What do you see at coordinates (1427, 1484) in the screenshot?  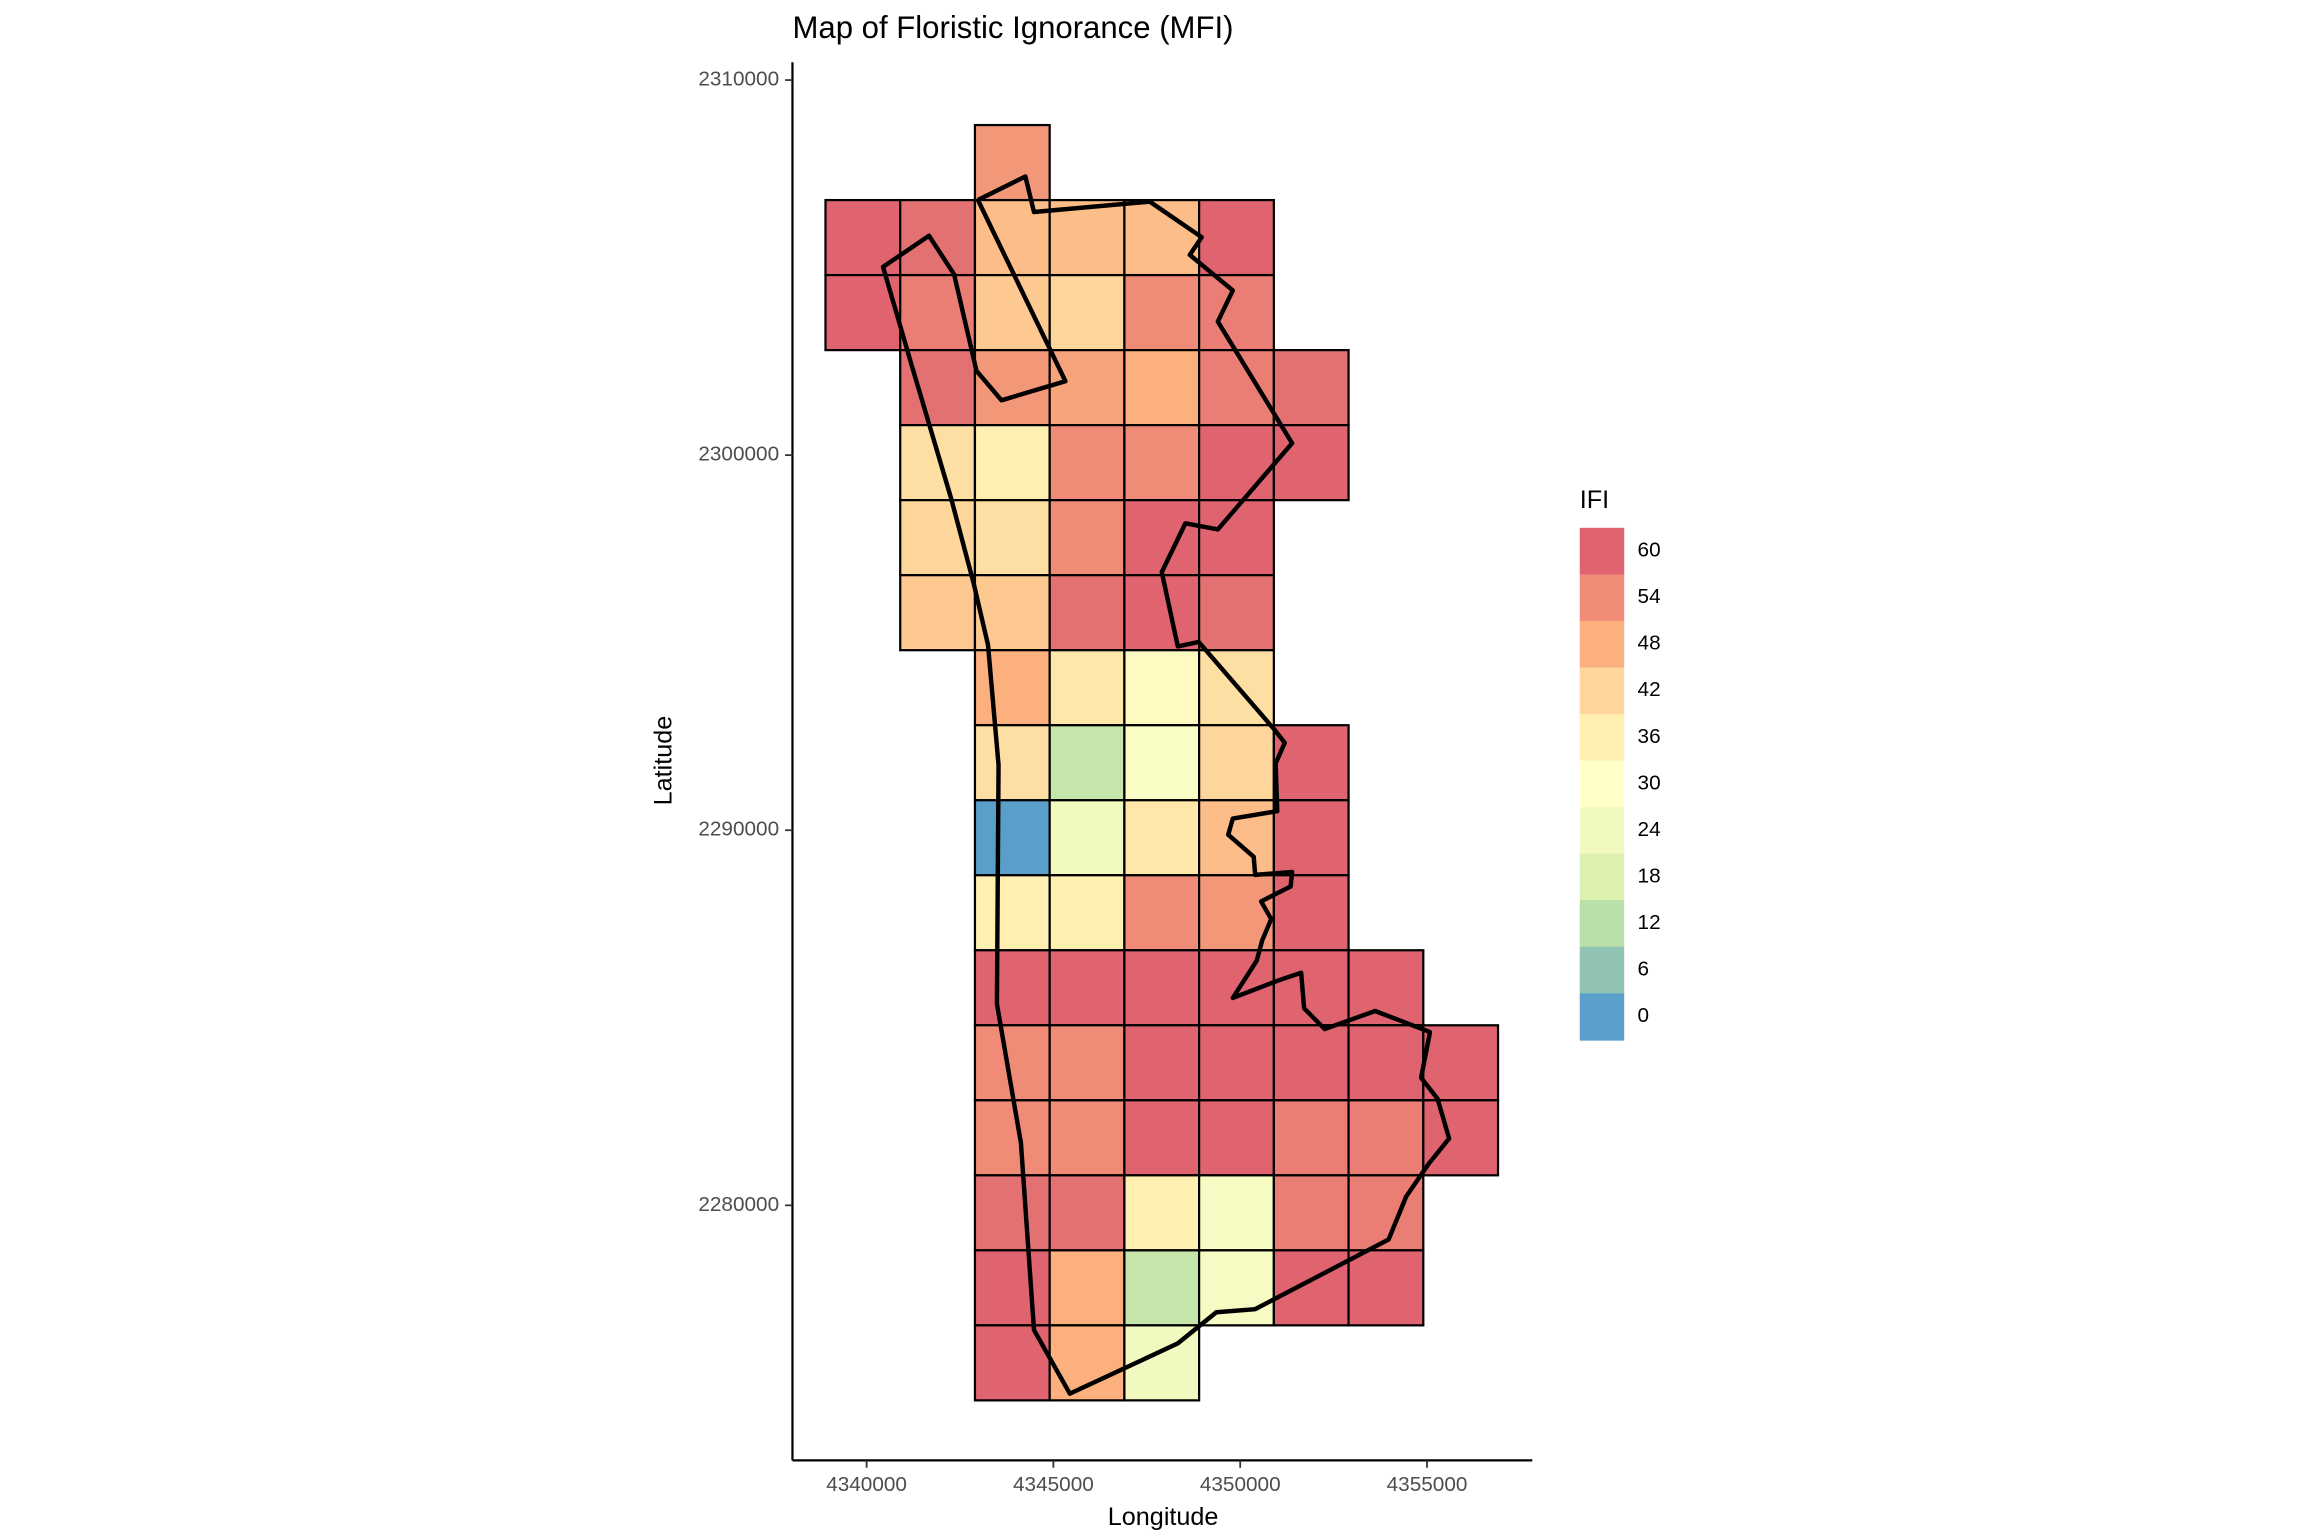 I see `x-tick-label: 4355000` at bounding box center [1427, 1484].